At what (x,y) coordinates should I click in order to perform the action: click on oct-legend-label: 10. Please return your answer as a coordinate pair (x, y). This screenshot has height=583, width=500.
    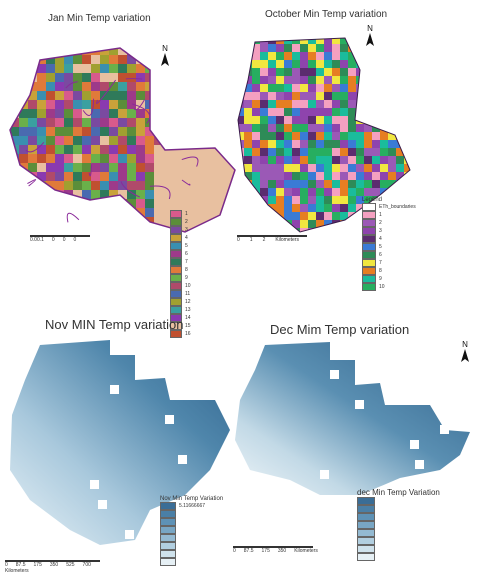
    Looking at the image, I should click on (382, 287).